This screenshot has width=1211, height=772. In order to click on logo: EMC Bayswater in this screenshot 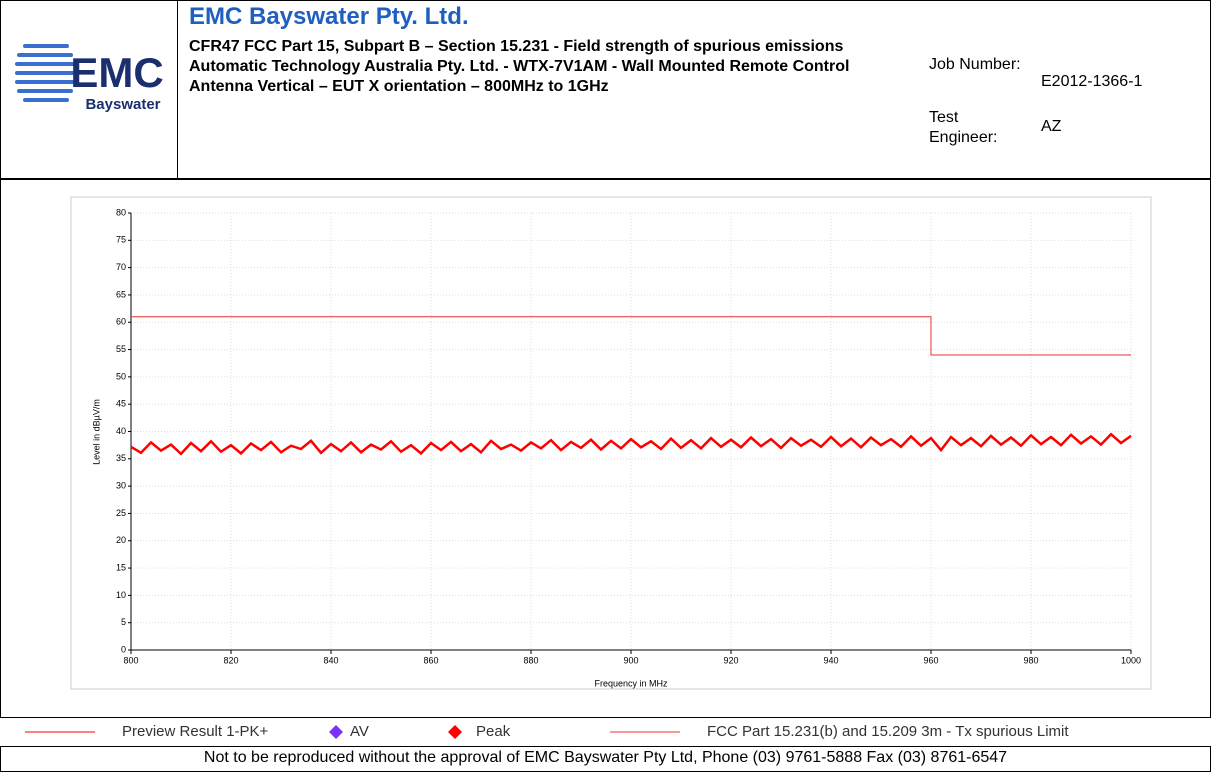, I will do `click(89, 89)`.